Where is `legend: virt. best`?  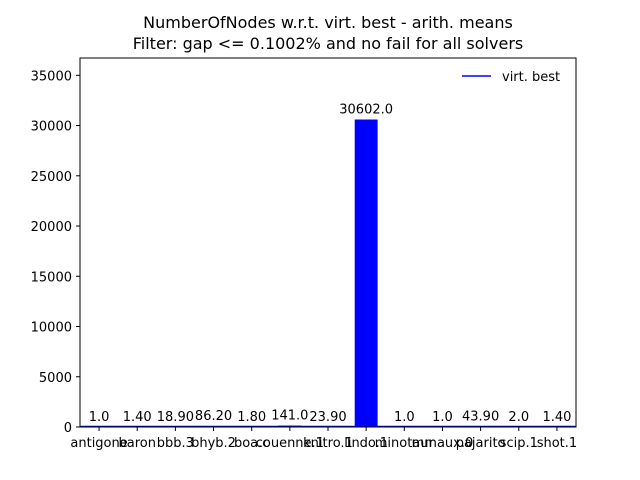 legend: virt. best is located at coordinates (511, 77).